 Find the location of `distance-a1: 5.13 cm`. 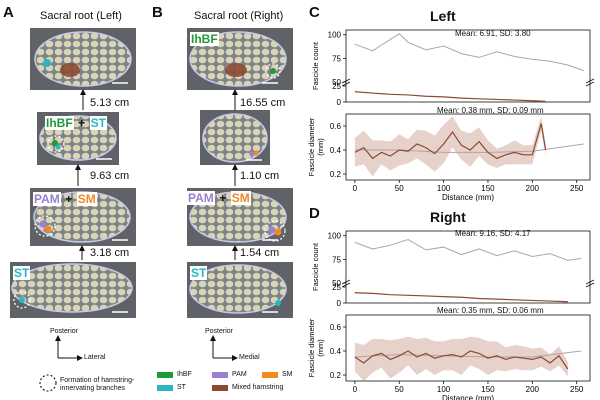

distance-a1: 5.13 cm is located at coordinates (110, 103).